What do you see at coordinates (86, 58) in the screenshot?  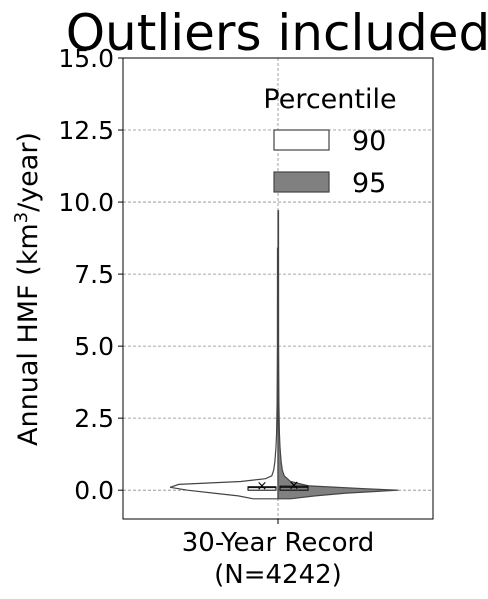 I see `y-tick-label: 15.0` at bounding box center [86, 58].